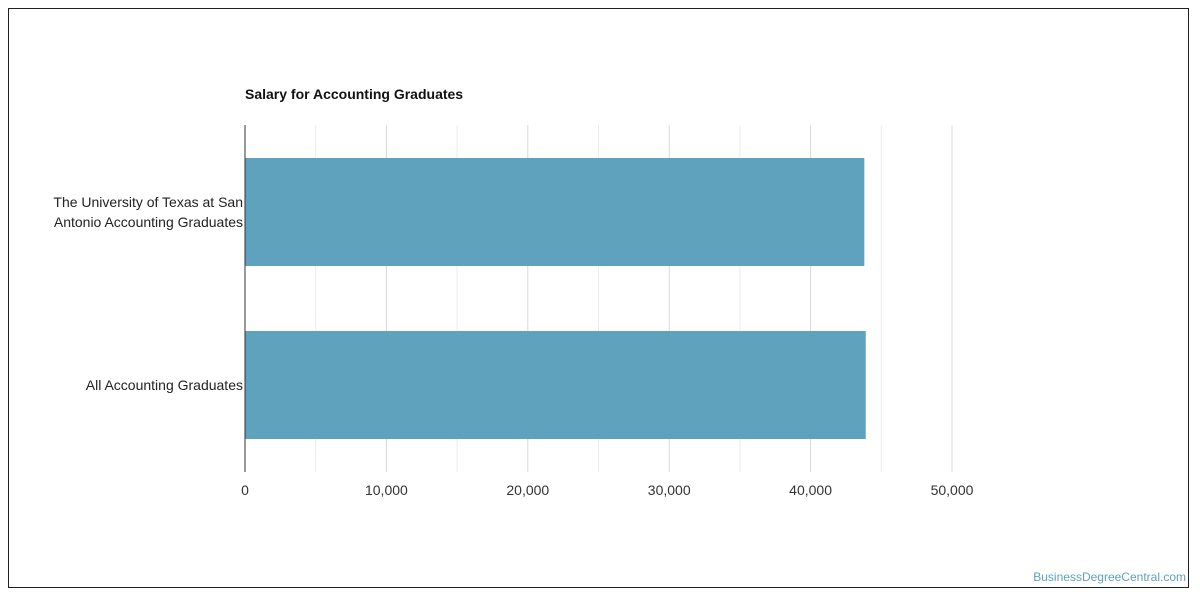  Describe the element at coordinates (148, 222) in the screenshot. I see `category-label-line: Antonio Accounting Graduates` at that location.